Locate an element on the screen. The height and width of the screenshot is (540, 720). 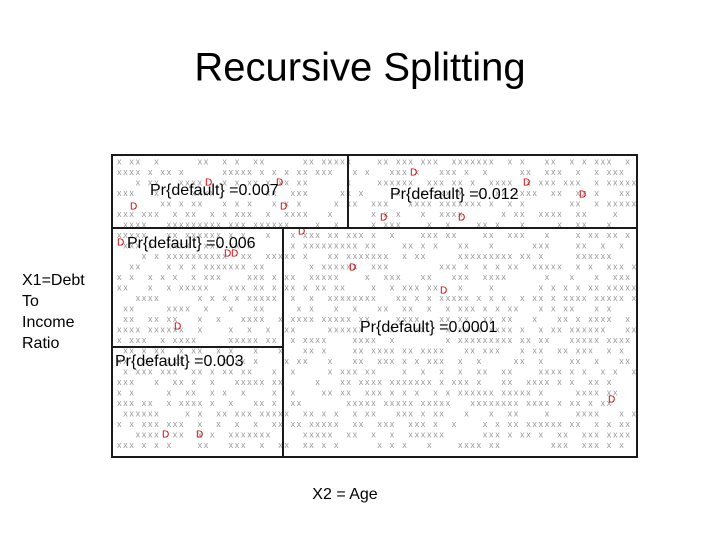
x-axis-label: X2 = Age is located at coordinates (344, 494).